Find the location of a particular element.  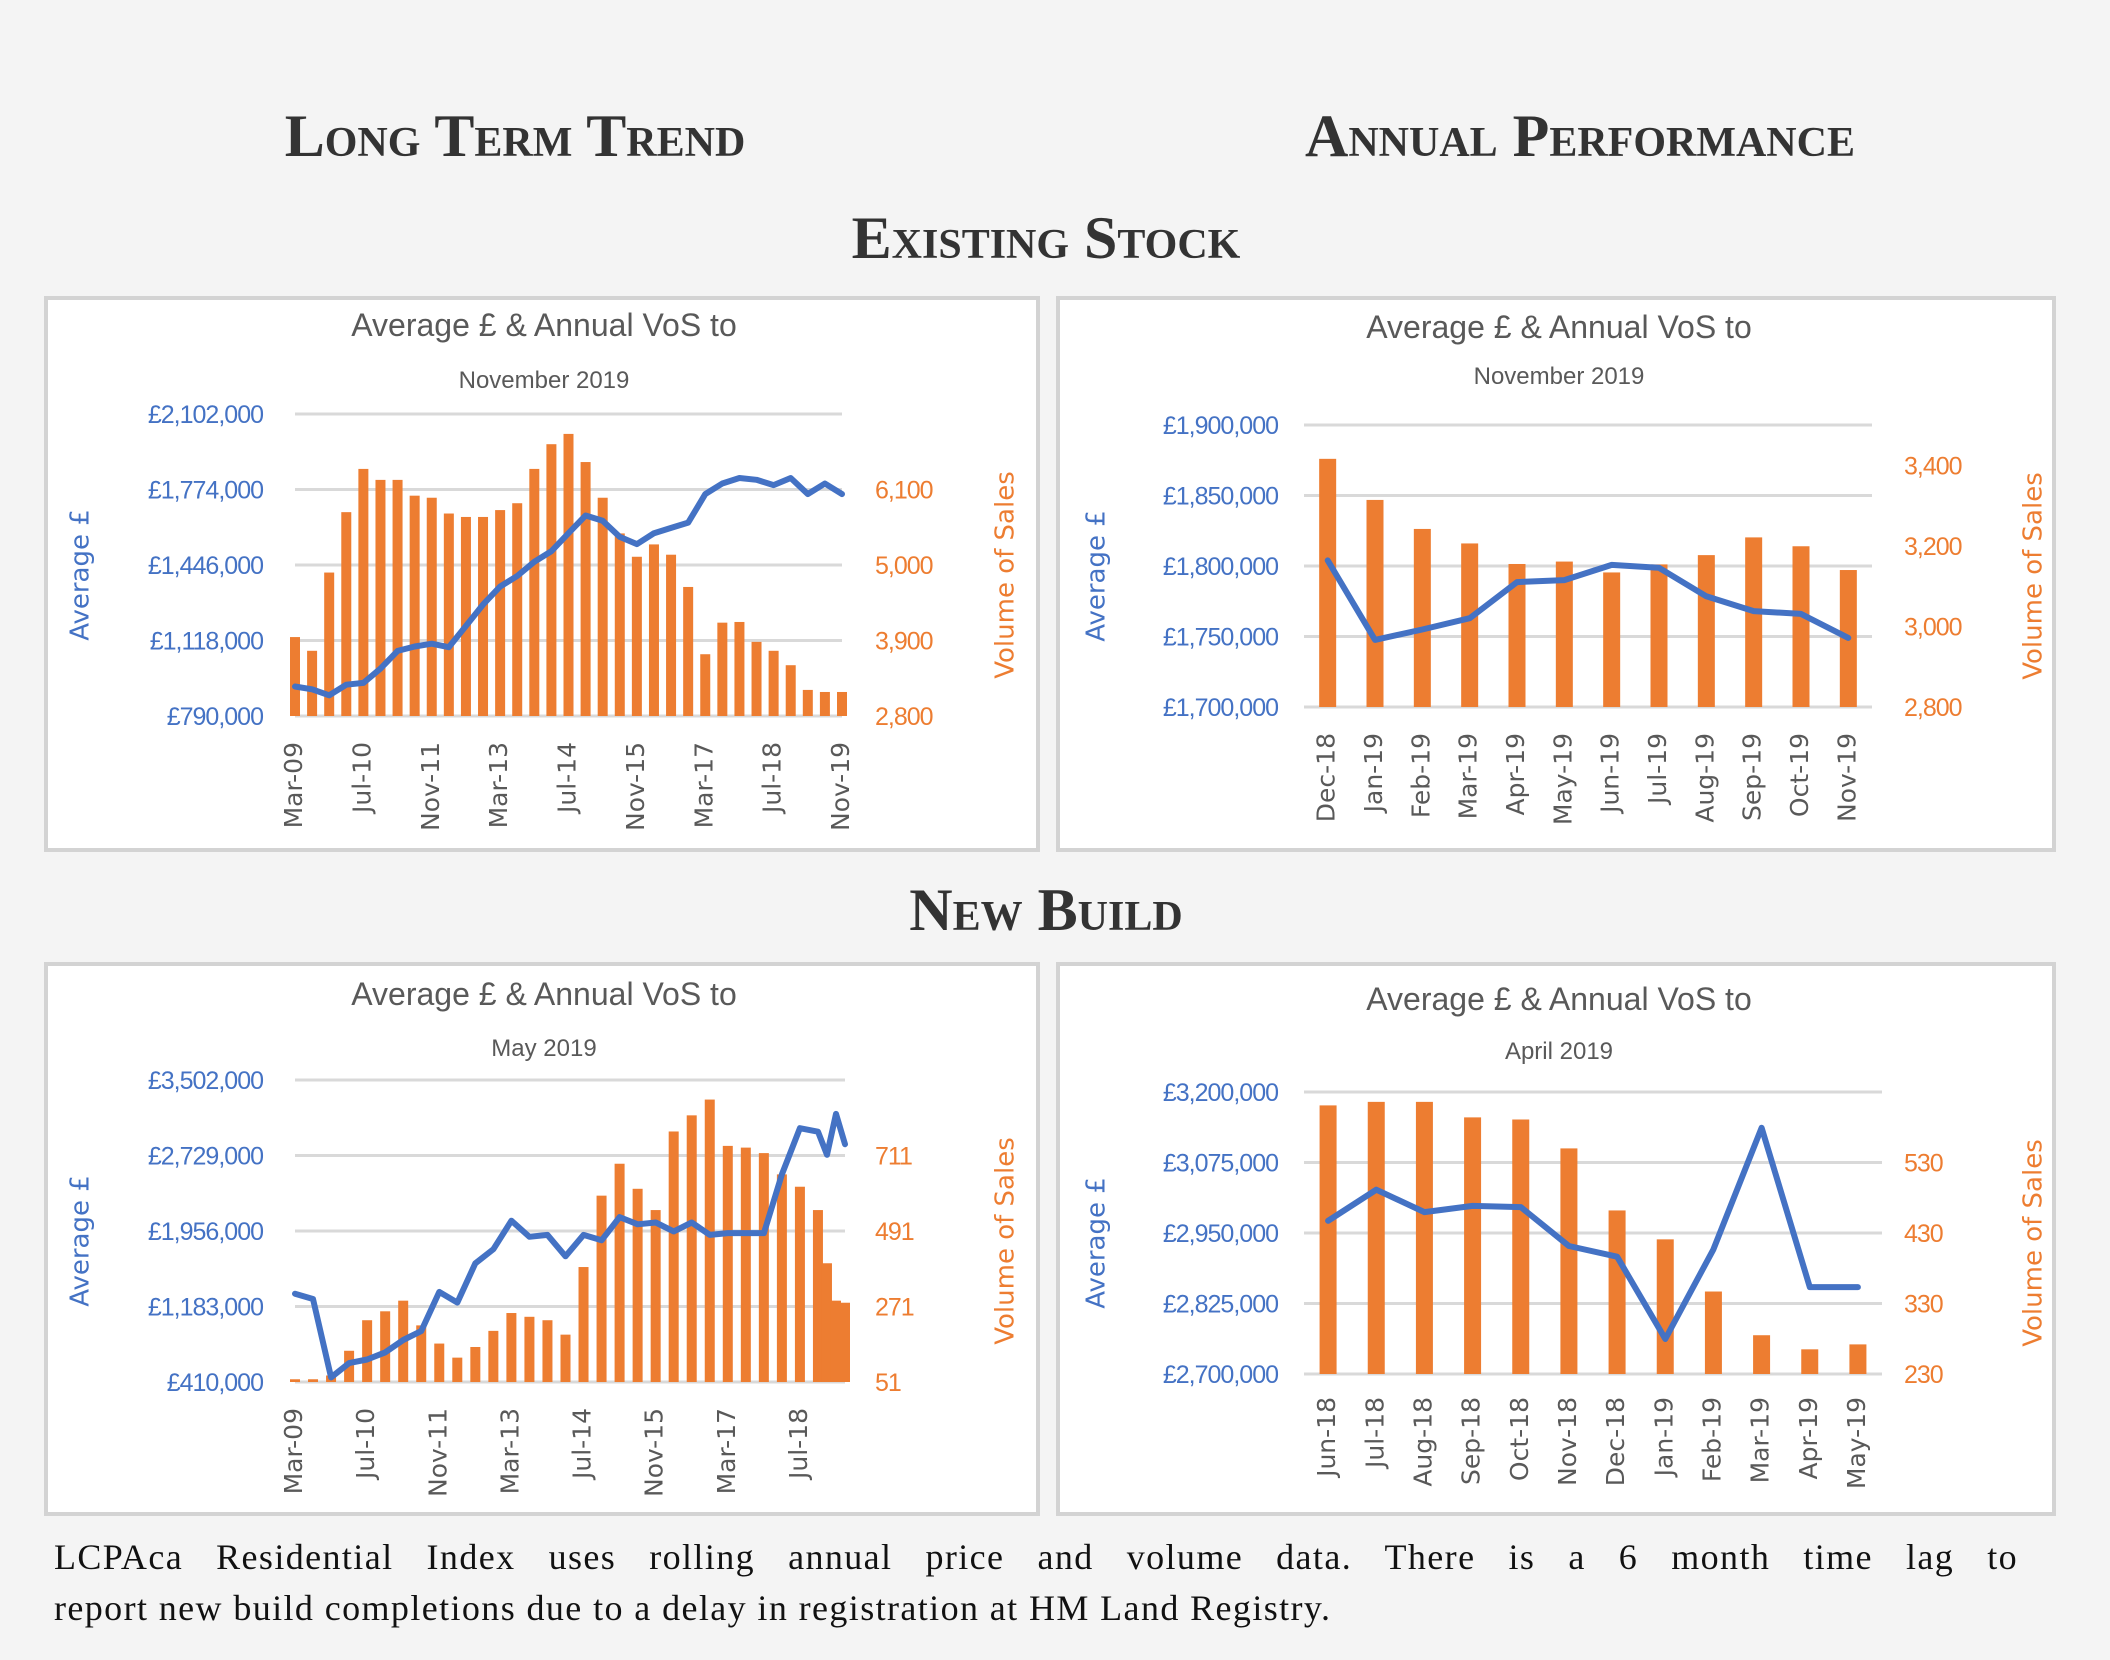

heading-long-term-trend: Long Term Trend is located at coordinates (515, 136).